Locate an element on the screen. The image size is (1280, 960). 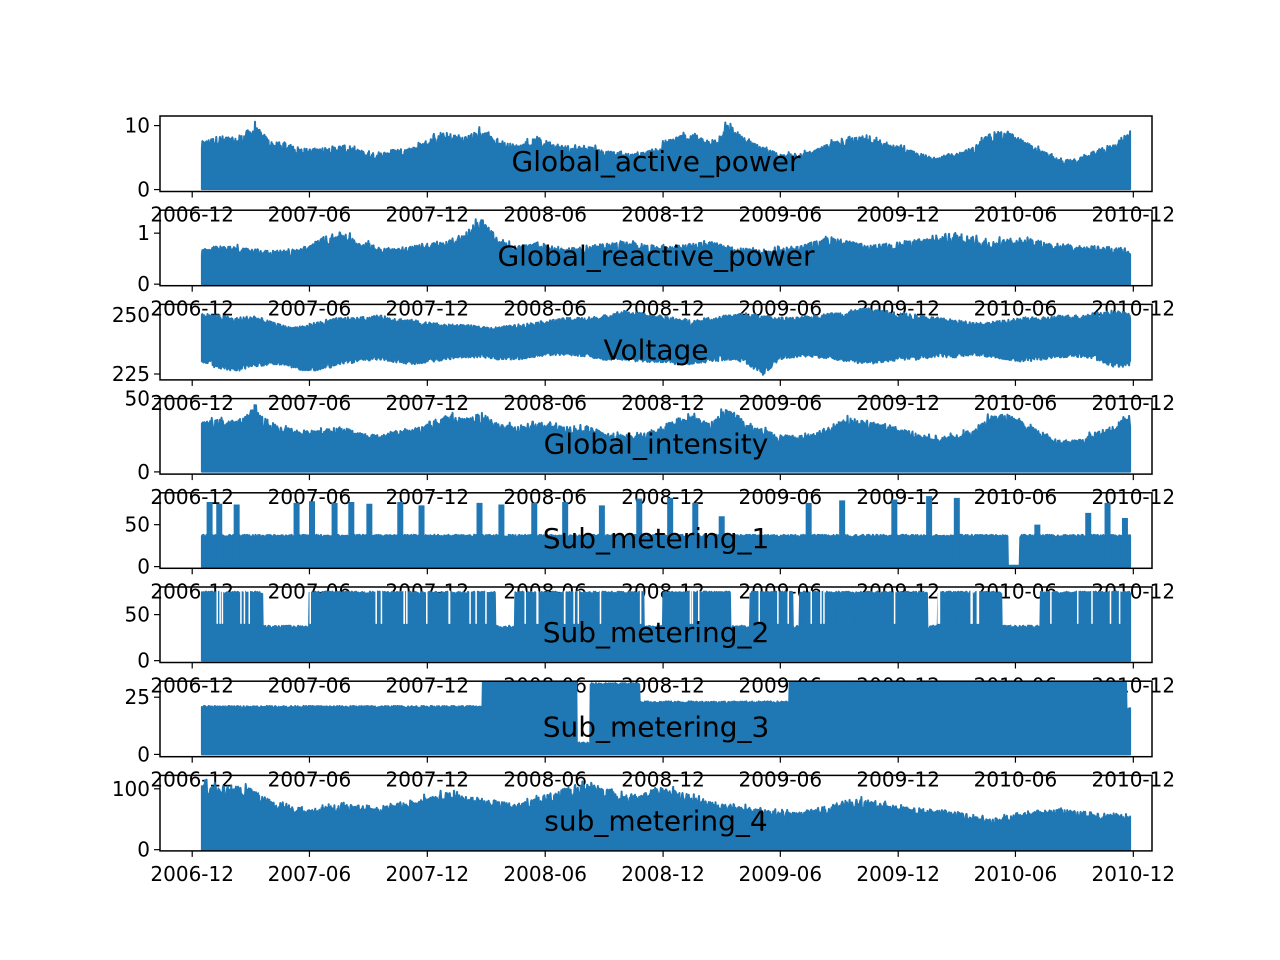
y-tick-label: 225 is located at coordinates (131, 374).